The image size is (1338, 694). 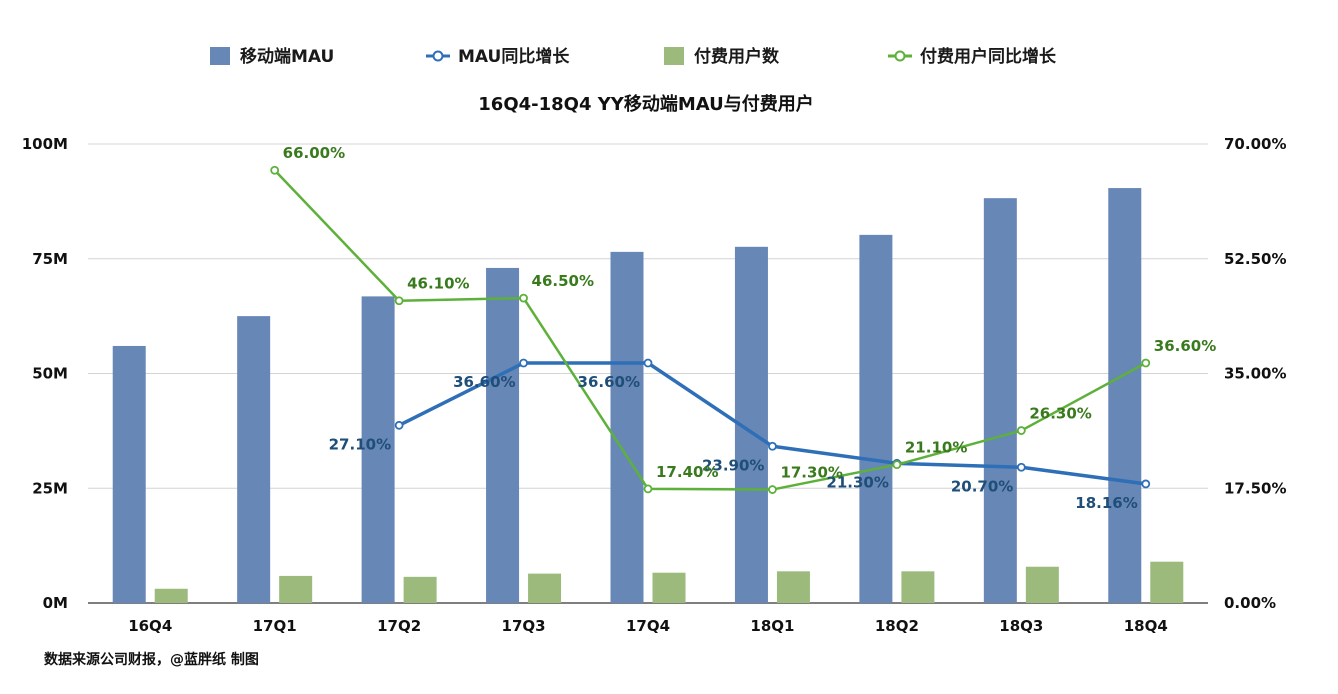 What do you see at coordinates (50, 488) in the screenshot?
I see `y-left-tick-label: 25M` at bounding box center [50, 488].